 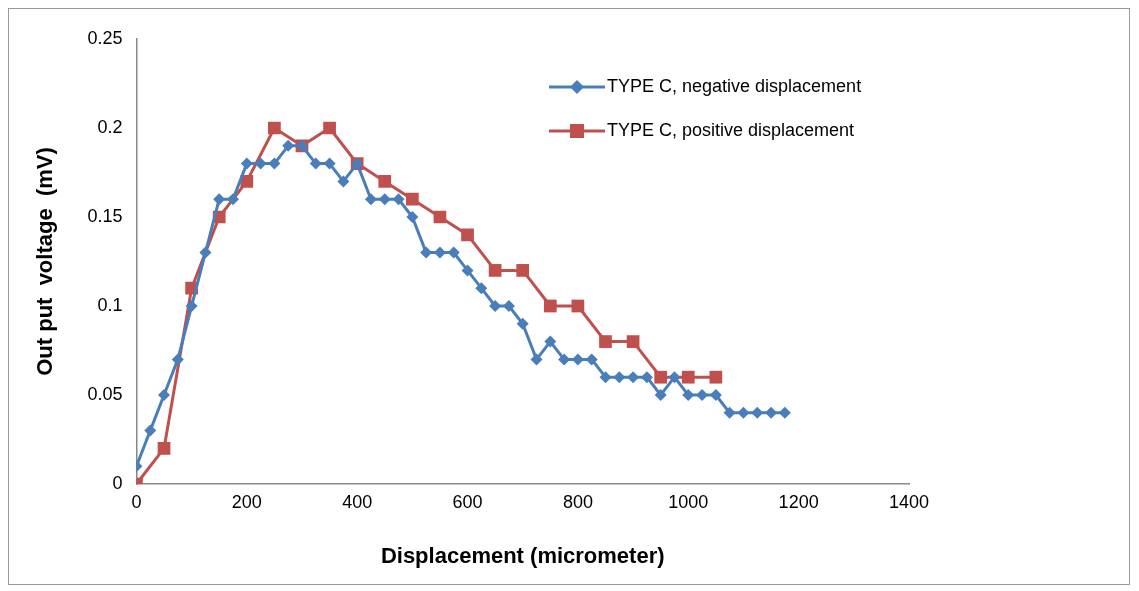 I want to click on x-tick-label: 200, so click(x=246, y=501).